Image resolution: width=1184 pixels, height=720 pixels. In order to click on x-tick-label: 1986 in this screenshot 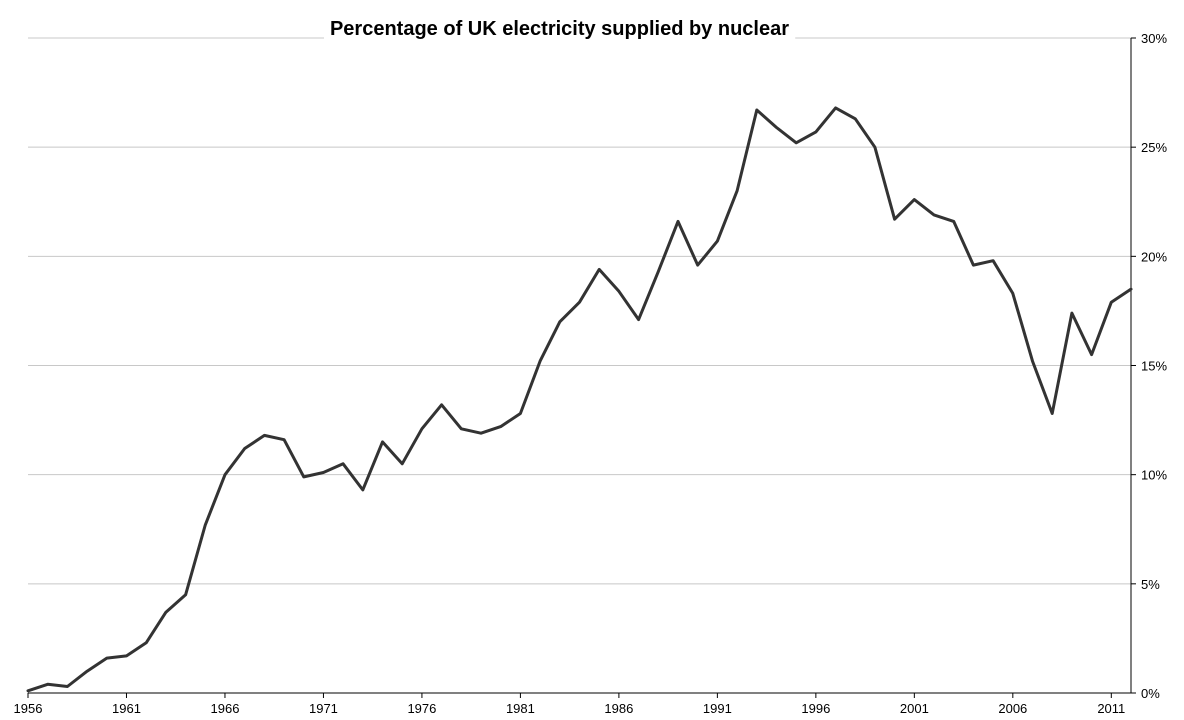, I will do `click(618, 708)`.